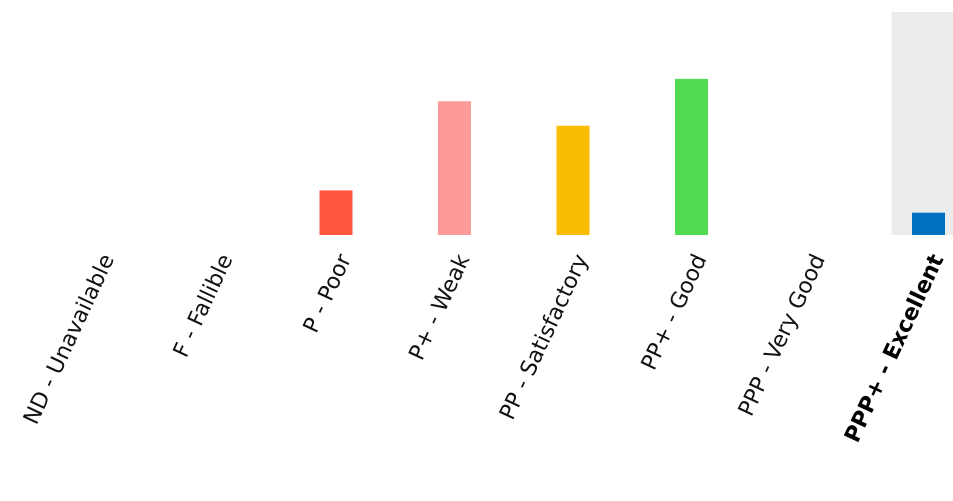  What do you see at coordinates (440, 307) in the screenshot?
I see `tick-label-3: P+ - Weak` at bounding box center [440, 307].